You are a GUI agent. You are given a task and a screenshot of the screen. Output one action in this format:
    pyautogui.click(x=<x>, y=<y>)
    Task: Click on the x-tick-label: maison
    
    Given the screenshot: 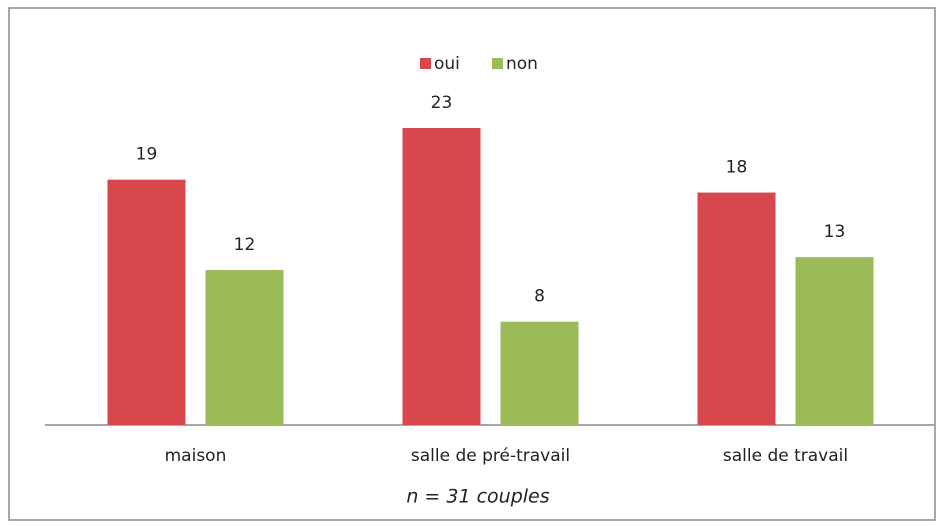 What is the action you would take?
    pyautogui.click(x=196, y=456)
    